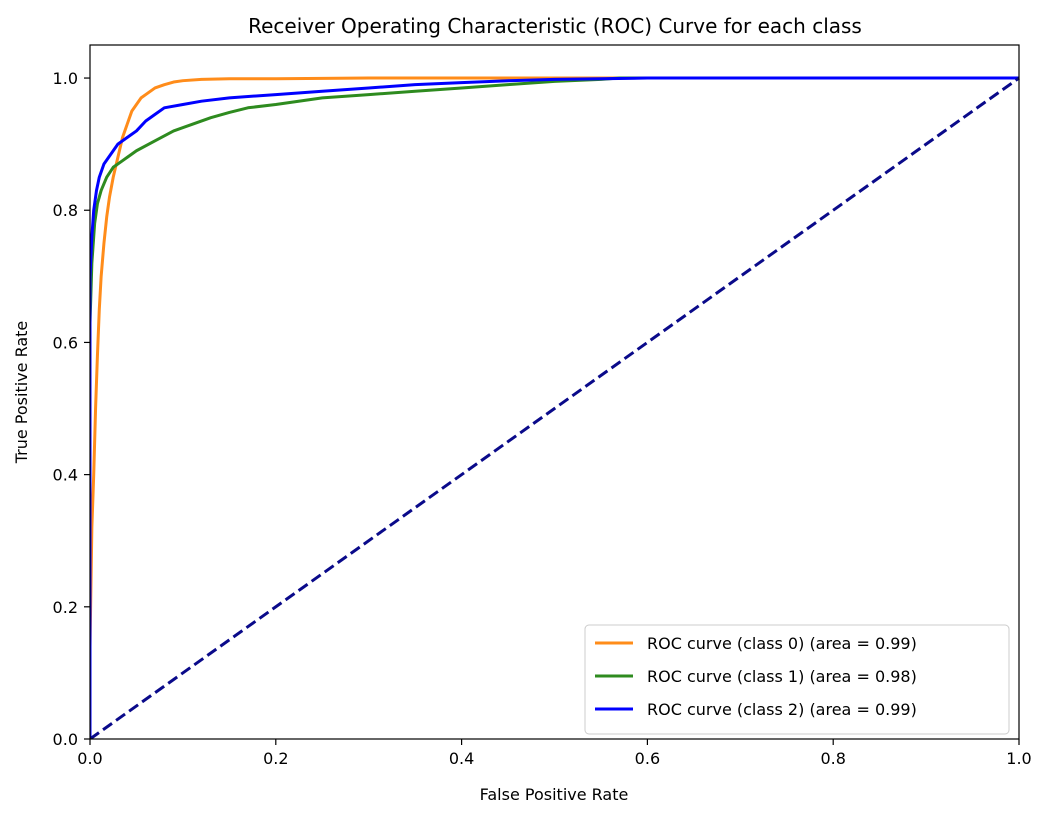 This screenshot has height=818, width=1048. I want to click on y-tick-label: 1.0, so click(65, 78).